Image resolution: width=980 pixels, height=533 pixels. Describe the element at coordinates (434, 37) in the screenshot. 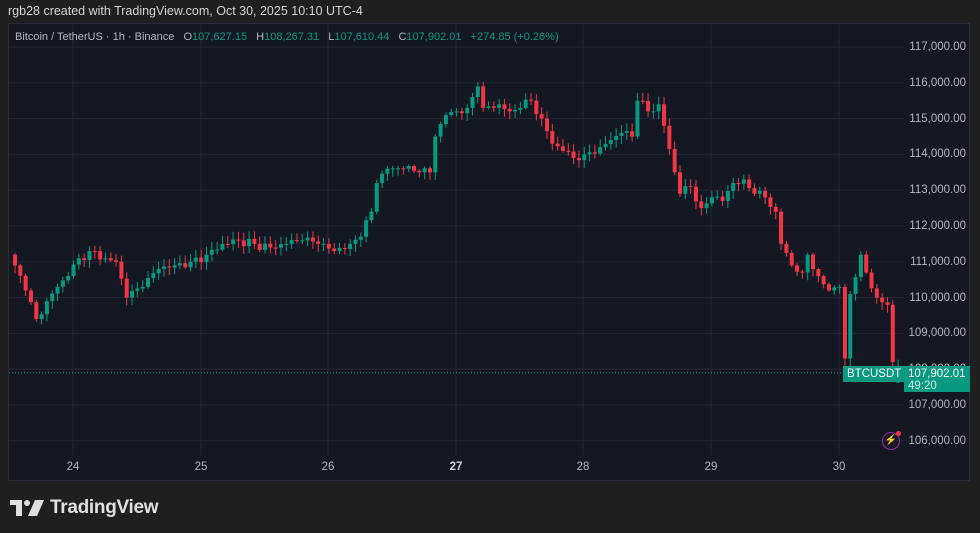

I see `close-value: 107,902.01` at that location.